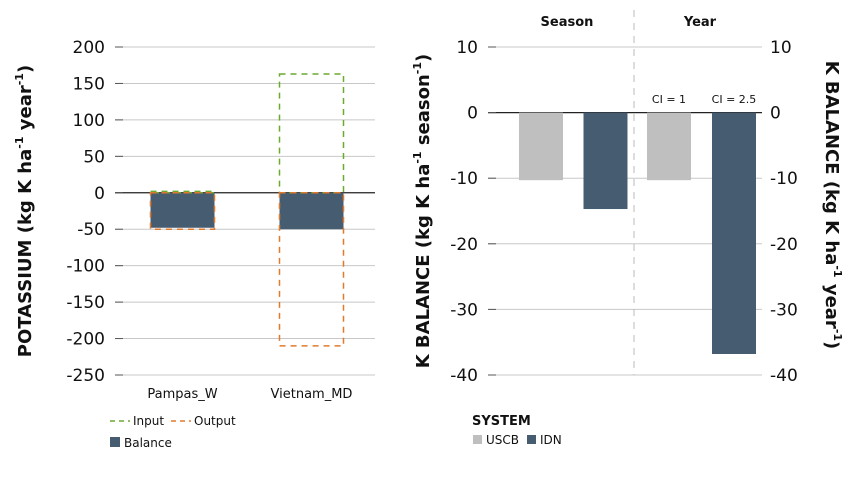 The height and width of the screenshot is (504, 857). What do you see at coordinates (91, 230) in the screenshot?
I see `y-tick-label: -50` at bounding box center [91, 230].